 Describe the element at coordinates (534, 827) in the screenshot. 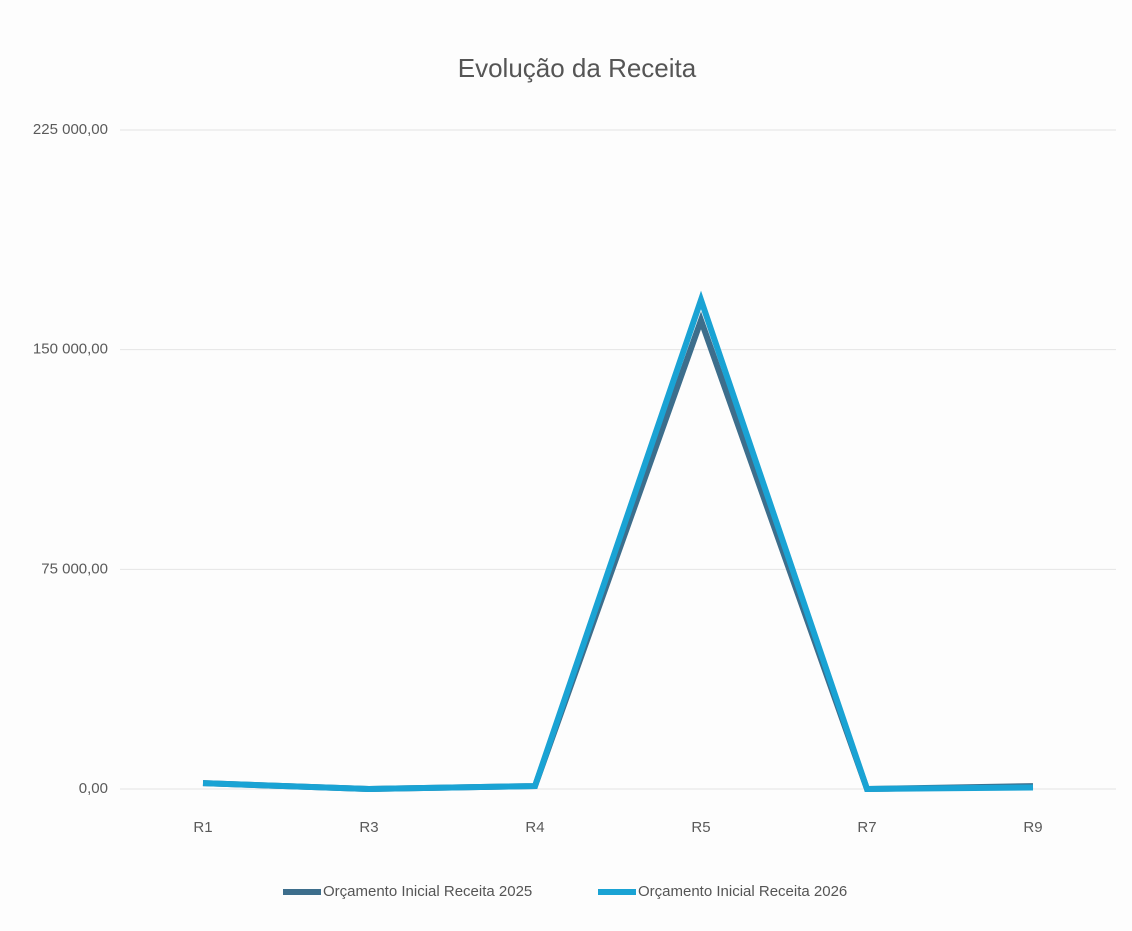

I see `x-tick-label: R4` at that location.